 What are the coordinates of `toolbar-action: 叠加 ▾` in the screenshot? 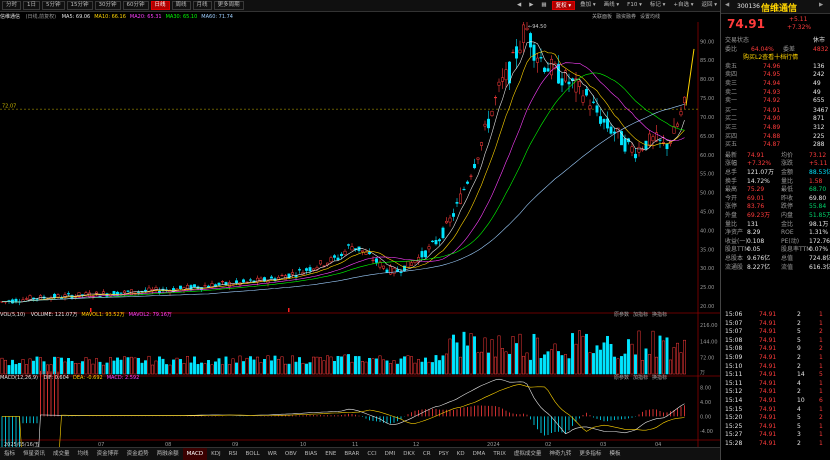 It's located at (588, 5).